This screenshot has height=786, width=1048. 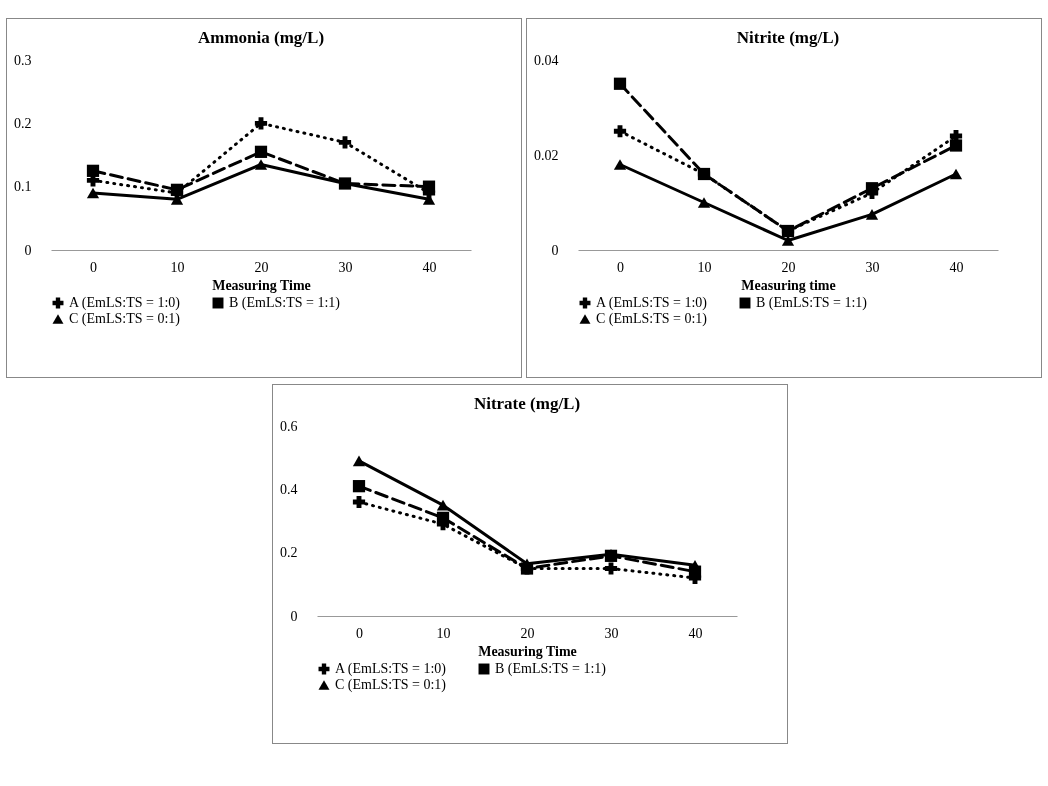 I want to click on chart-title: Ammonia (mg/L), so click(x=261, y=37).